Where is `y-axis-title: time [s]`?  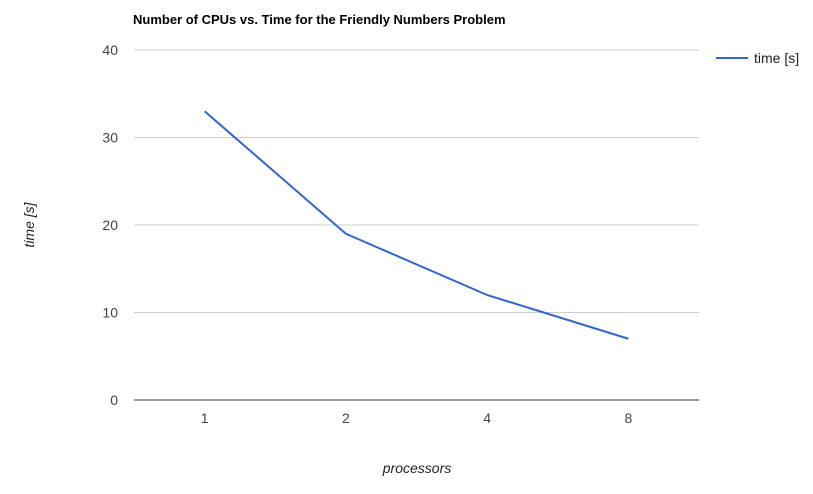
y-axis-title: time [s] is located at coordinates (29, 224).